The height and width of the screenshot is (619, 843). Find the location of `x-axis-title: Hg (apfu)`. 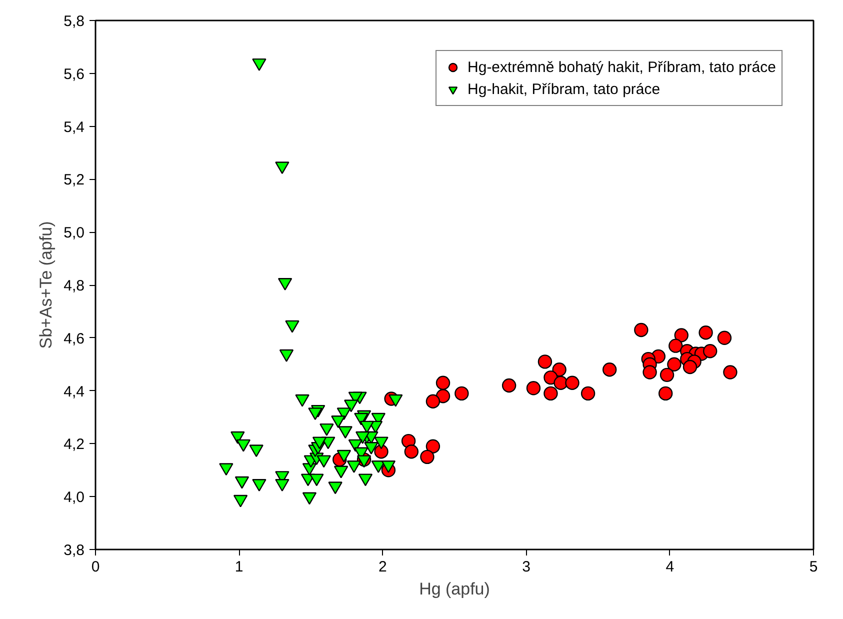

x-axis-title: Hg (apfu) is located at coordinates (454, 589).